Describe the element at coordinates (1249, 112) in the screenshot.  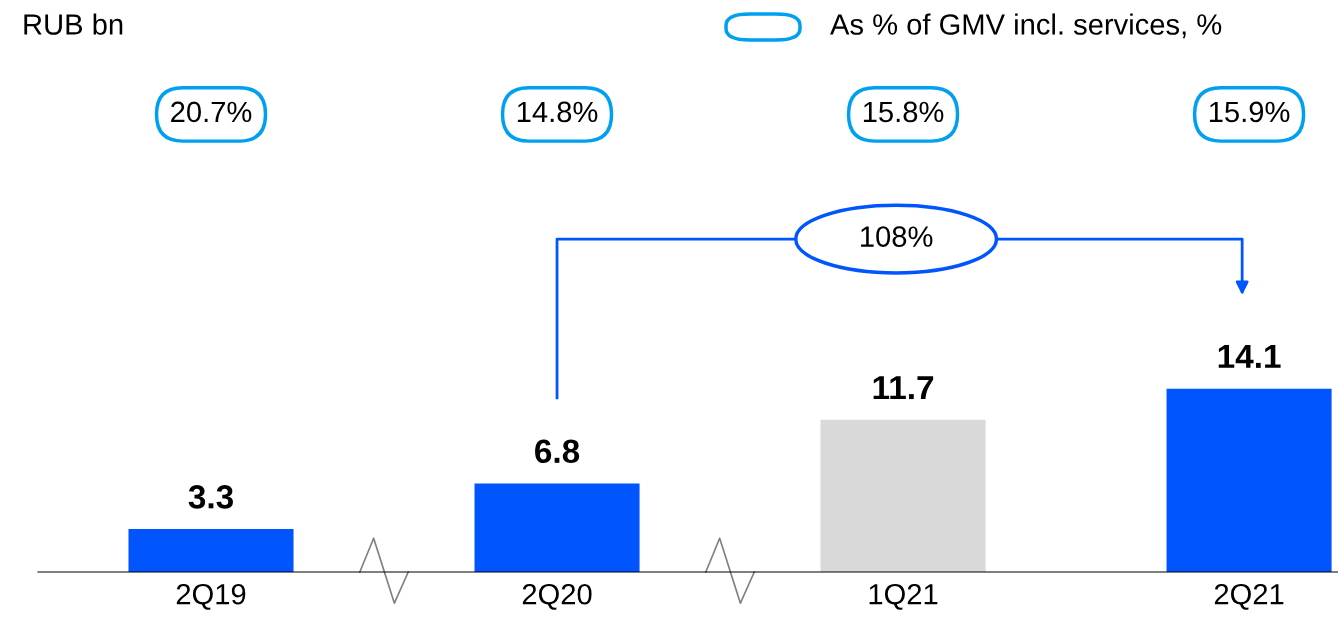
I see `text: 15.9%` at that location.